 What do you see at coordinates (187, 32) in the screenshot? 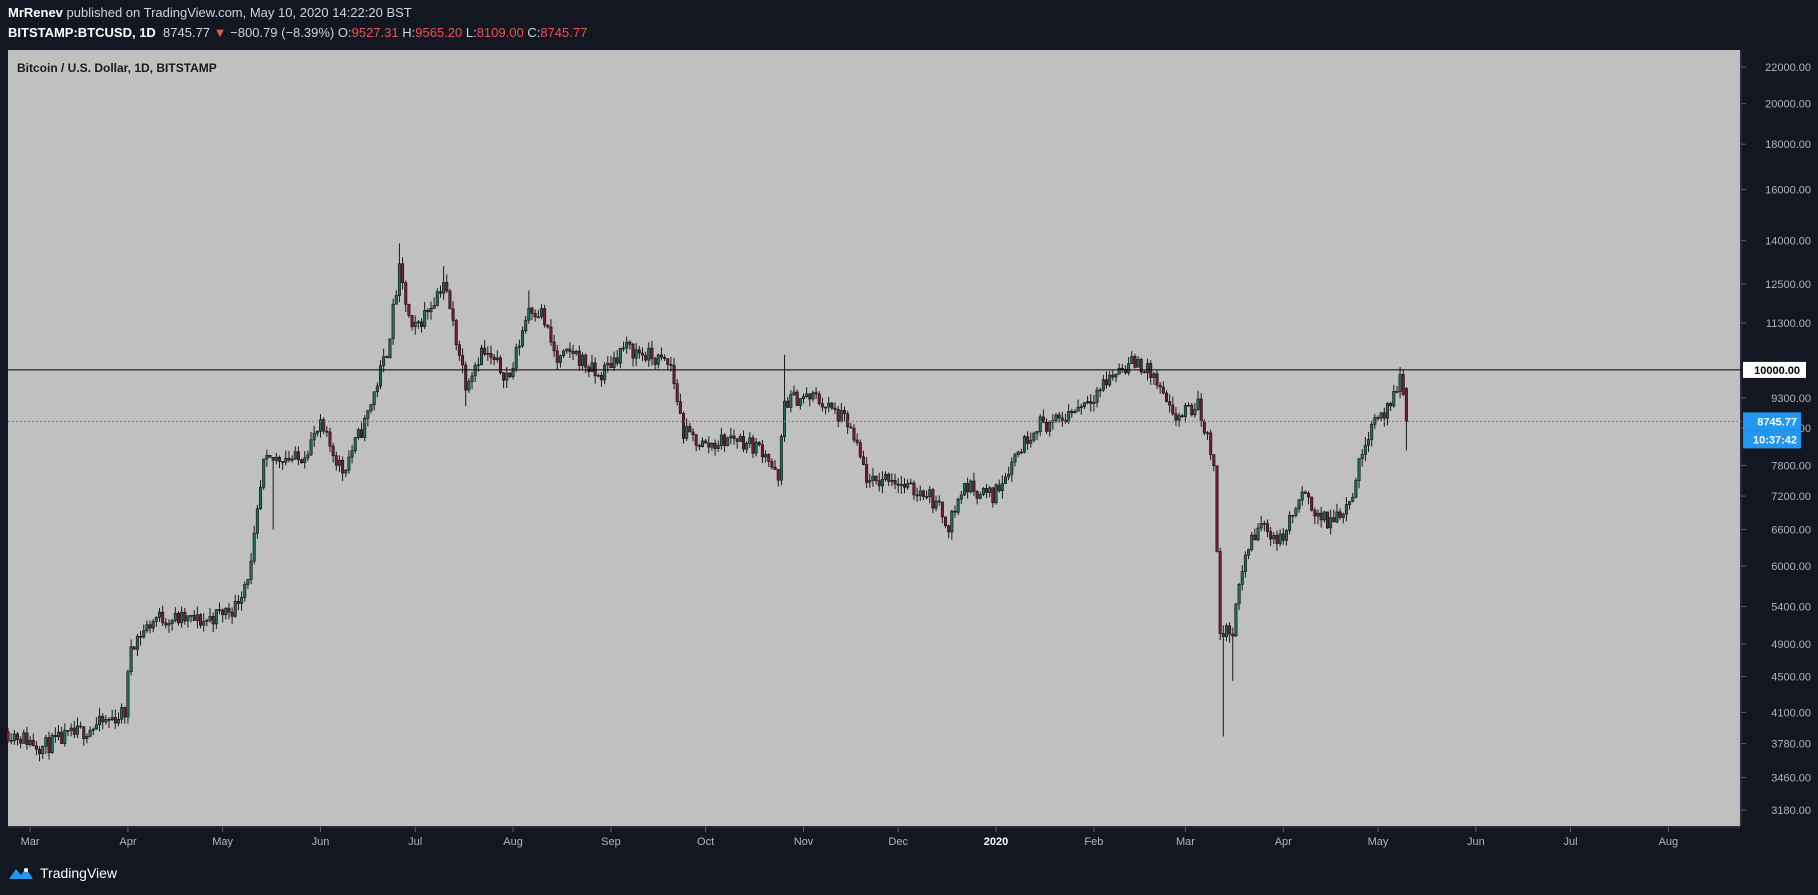
I see `last-price: 8745.77` at bounding box center [187, 32].